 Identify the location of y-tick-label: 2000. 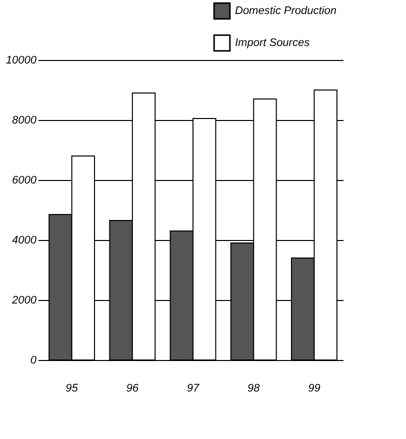
(24, 300).